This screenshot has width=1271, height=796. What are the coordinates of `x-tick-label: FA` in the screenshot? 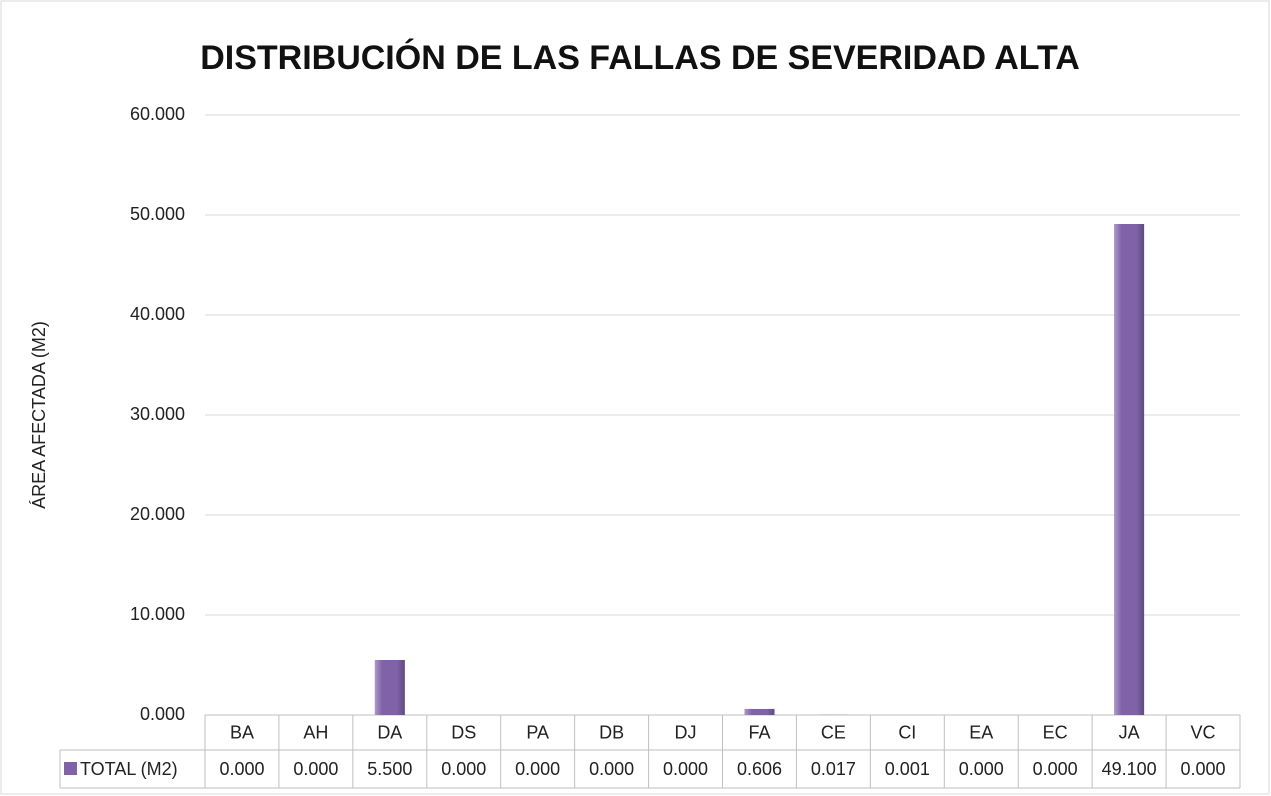 It's located at (759, 732).